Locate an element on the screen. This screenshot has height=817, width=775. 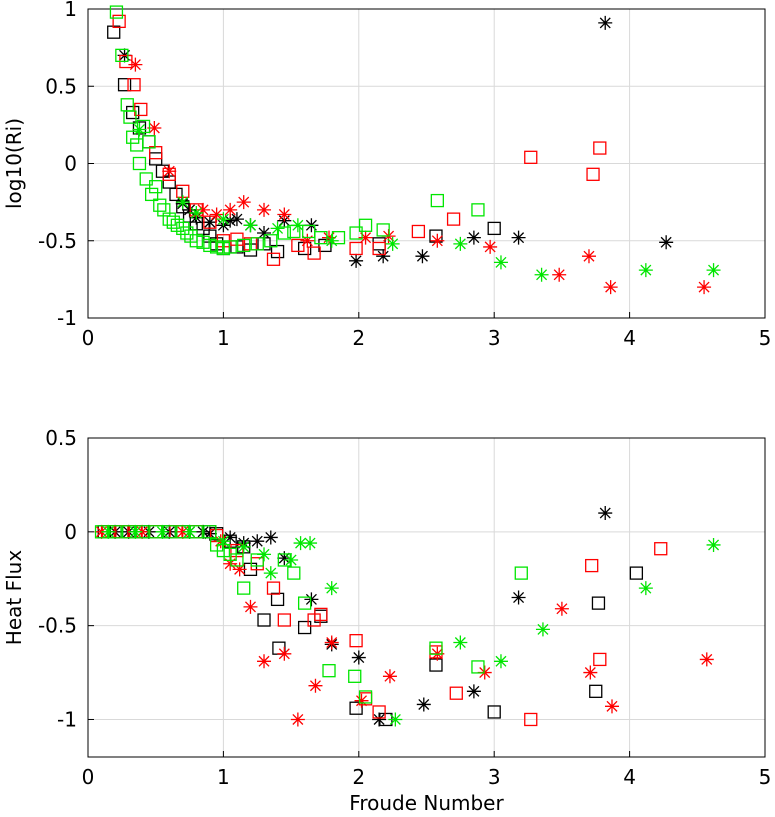
y-tick-label: -1 is located at coordinates (67, 318).